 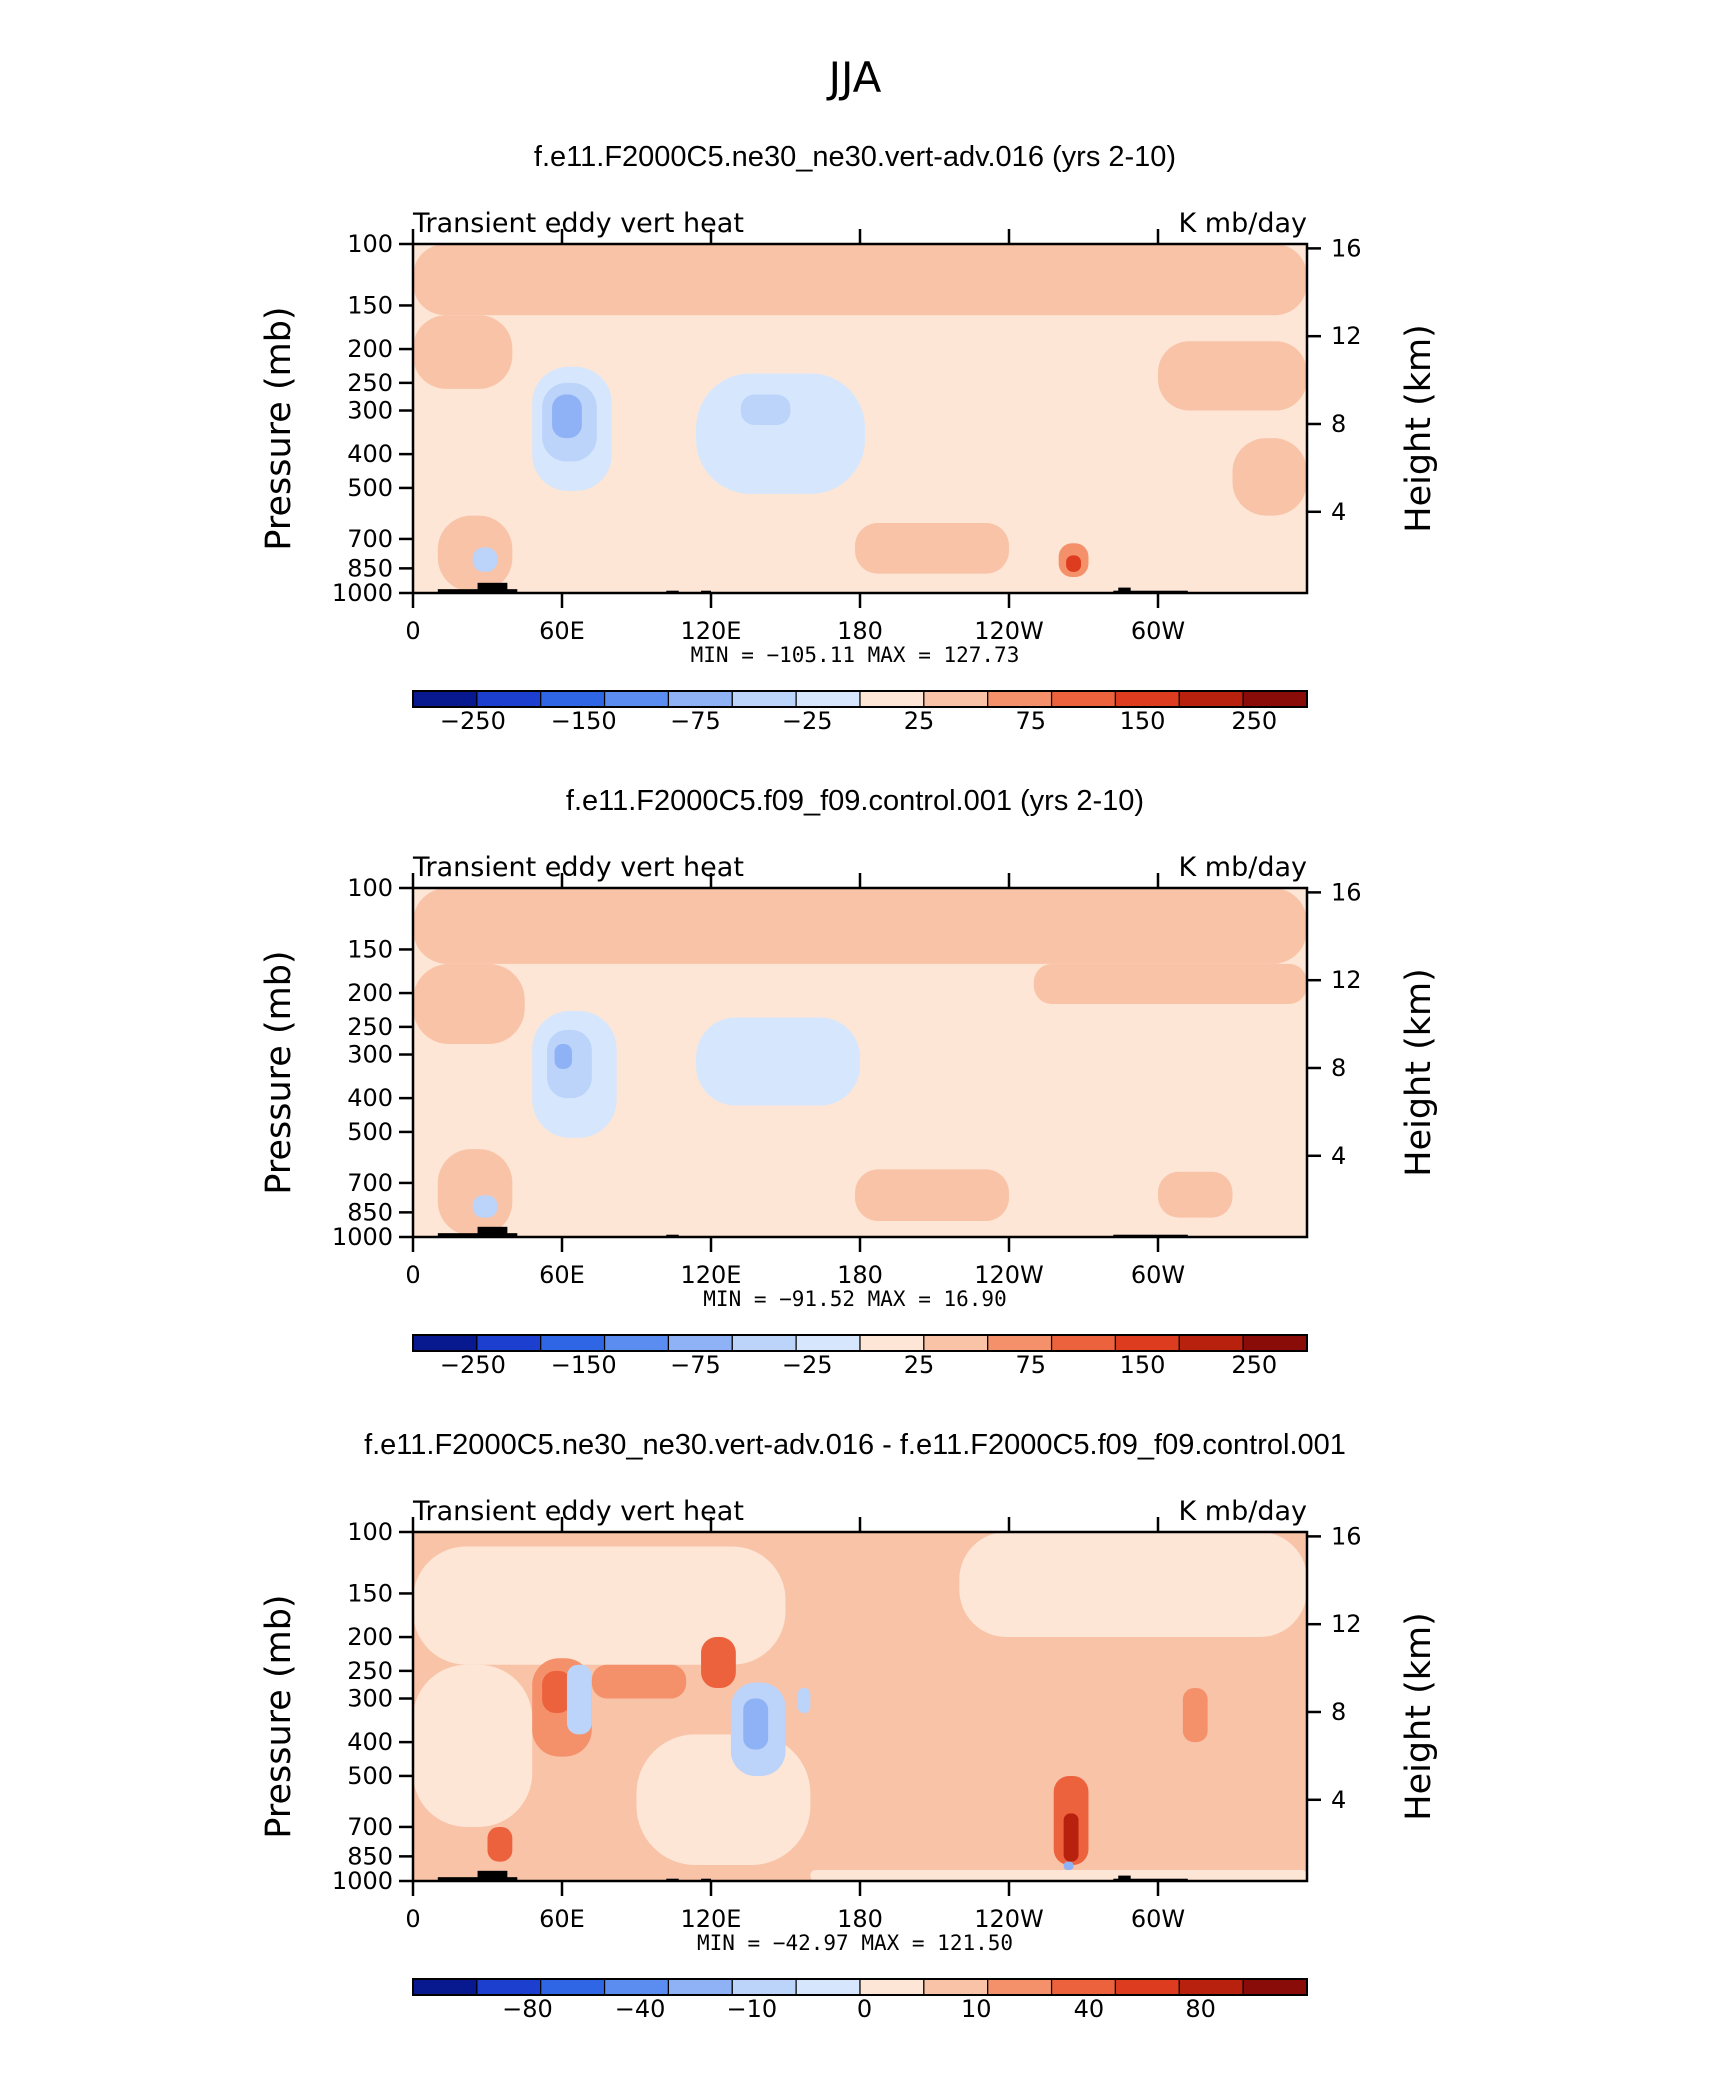 I want to click on y-tick-label: 400, so click(x=370, y=1098).